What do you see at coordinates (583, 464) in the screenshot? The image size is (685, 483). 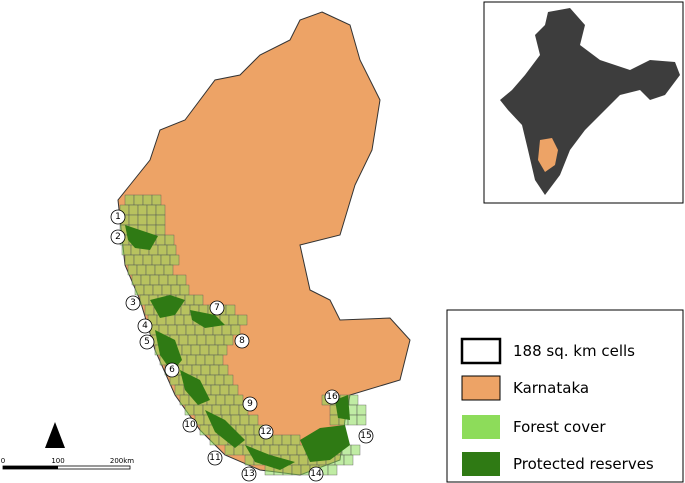 I see `legend-label: Protected reserves` at bounding box center [583, 464].